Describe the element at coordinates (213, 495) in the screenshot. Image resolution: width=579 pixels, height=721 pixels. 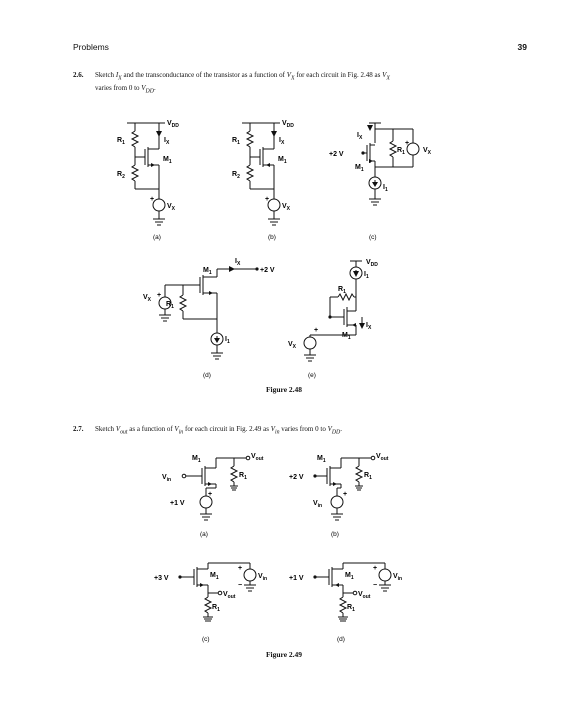
I see `circuit-2-49-a: M1 Vout R1 Vin +1 V + (a)` at that location.